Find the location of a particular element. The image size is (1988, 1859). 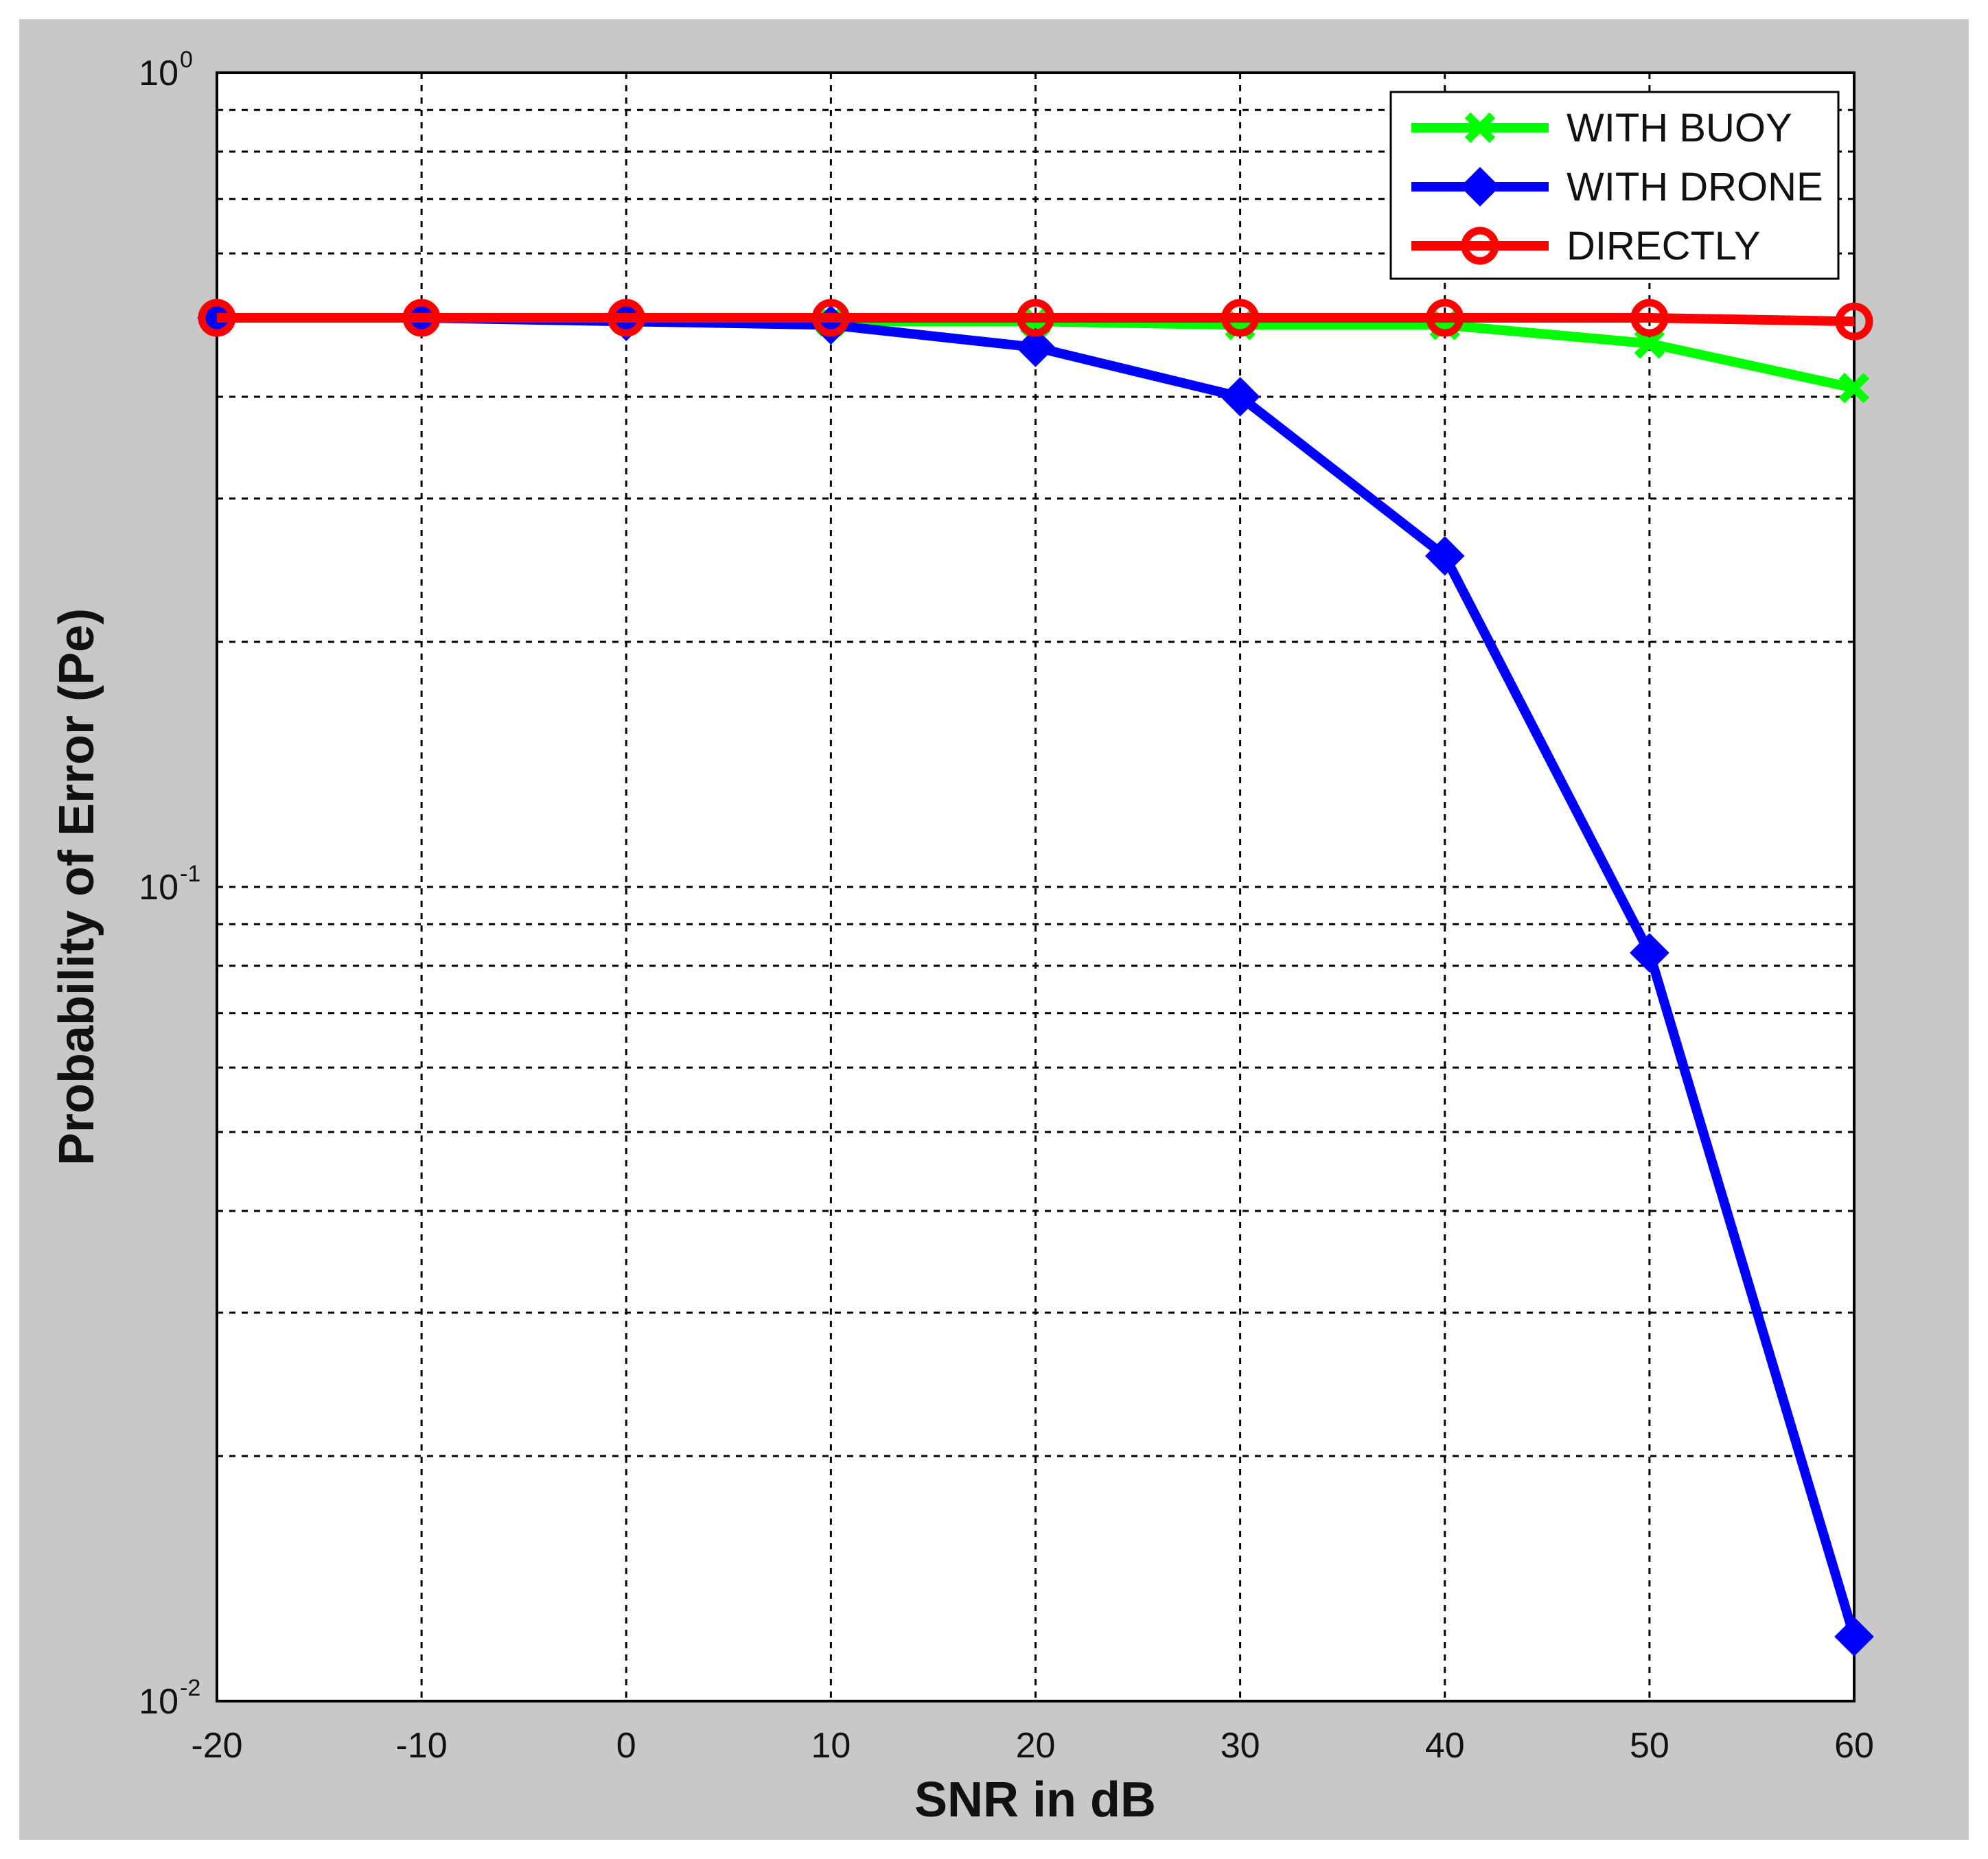

x-tick-label: 40 is located at coordinates (1445, 1746).